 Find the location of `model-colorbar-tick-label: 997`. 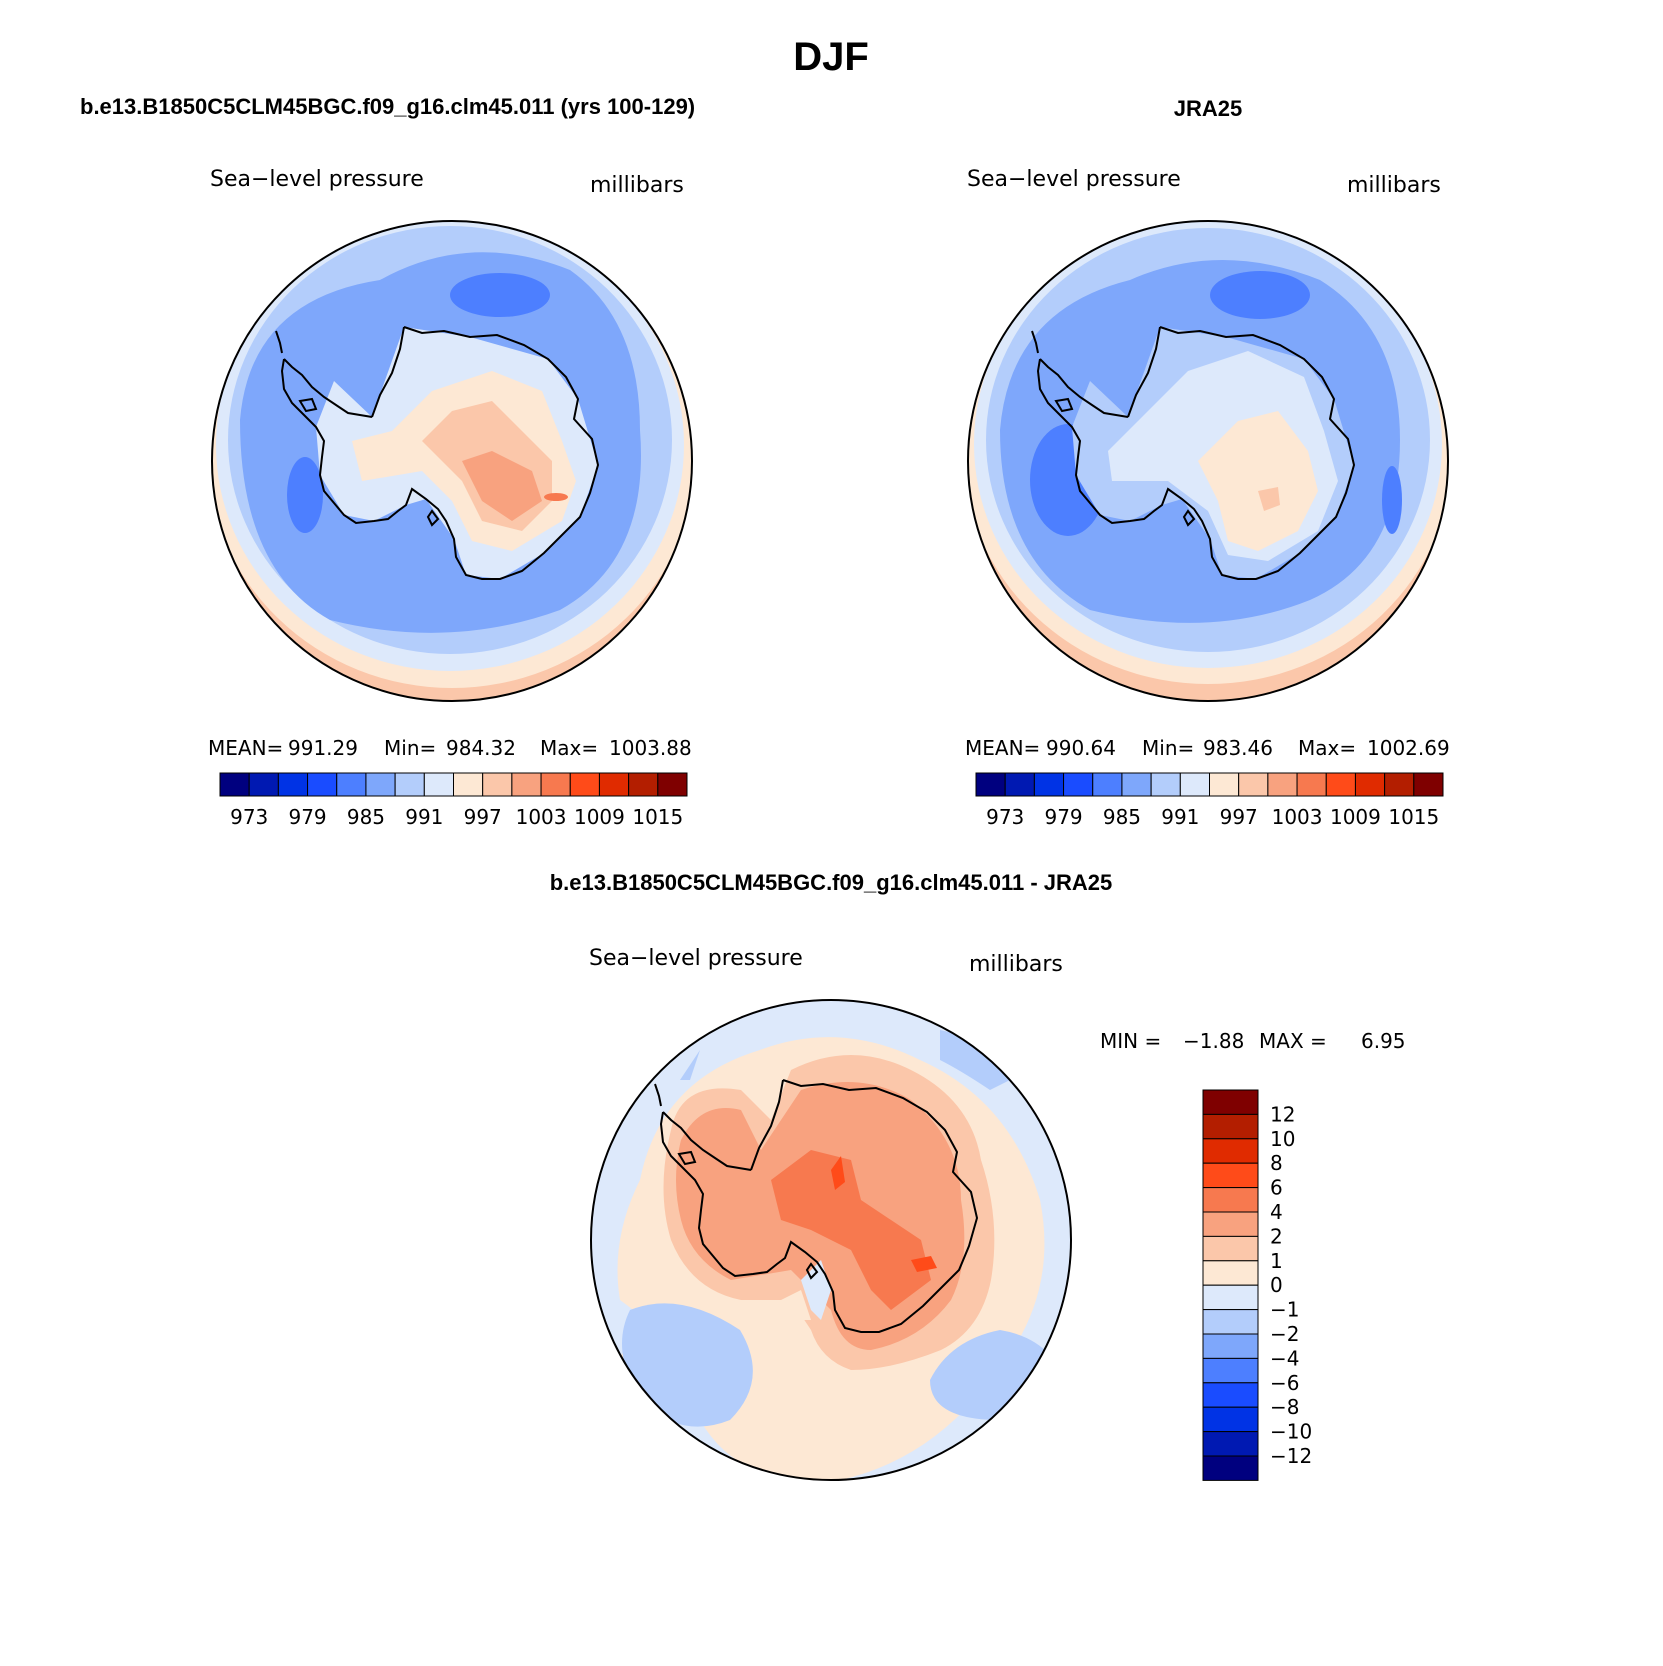

model-colorbar-tick-label: 997 is located at coordinates (483, 817).